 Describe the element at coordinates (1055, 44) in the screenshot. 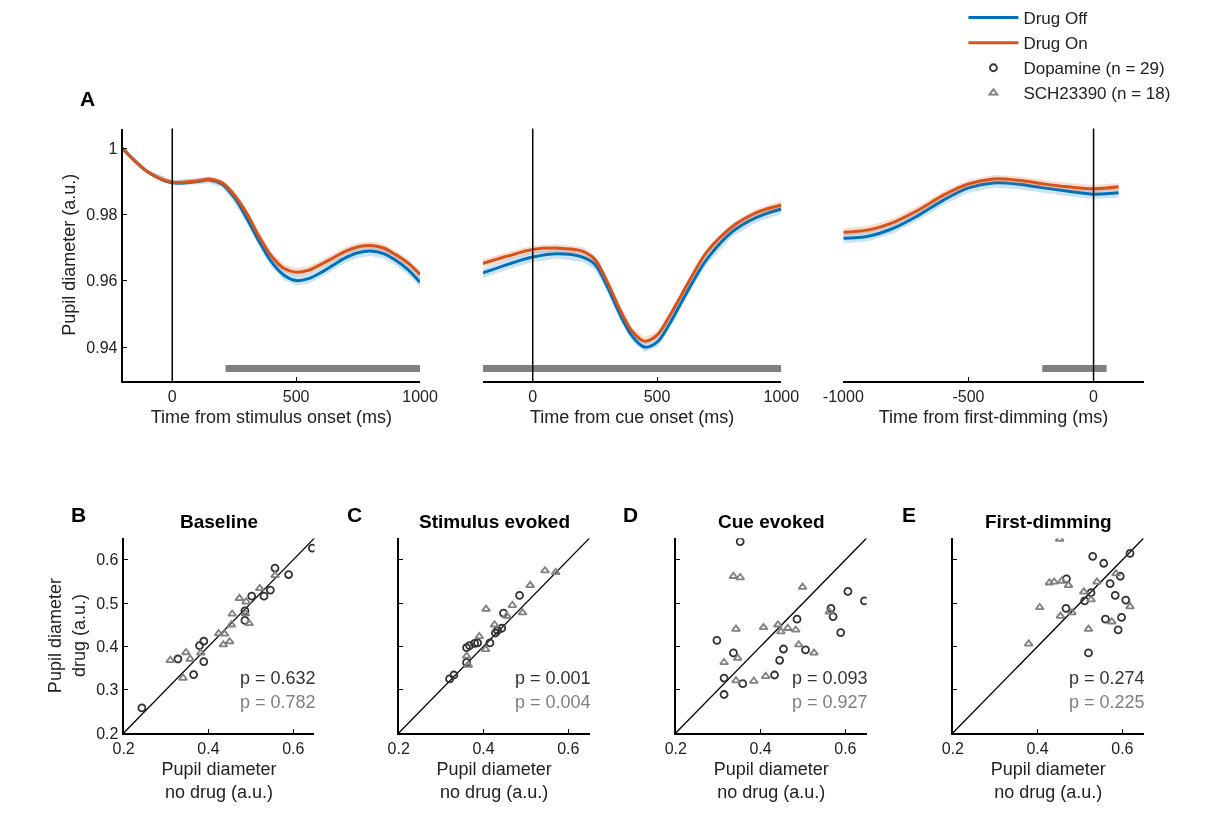

I see `legend-label: Drug On` at that location.